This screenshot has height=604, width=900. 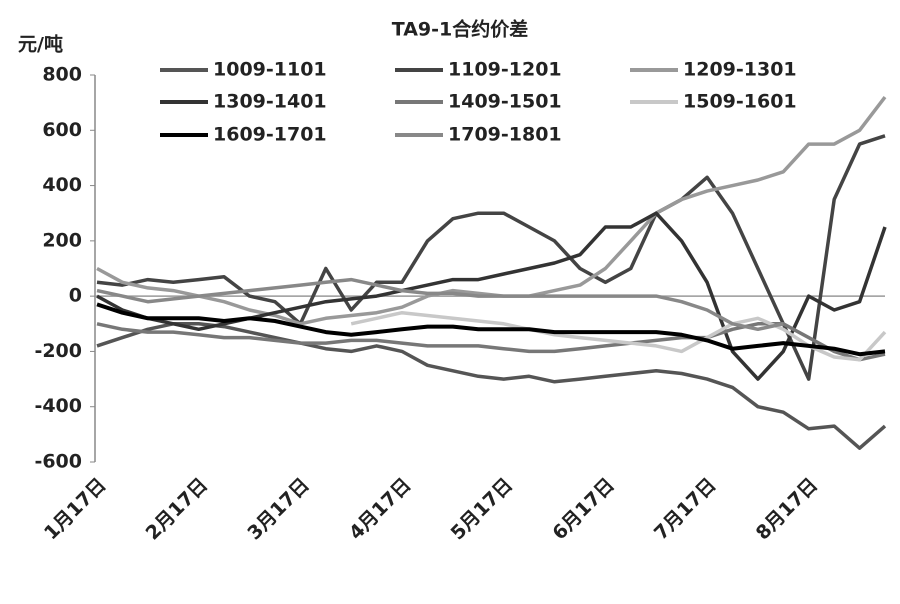 I want to click on legend-label: 1609-1701, so click(x=270, y=135).